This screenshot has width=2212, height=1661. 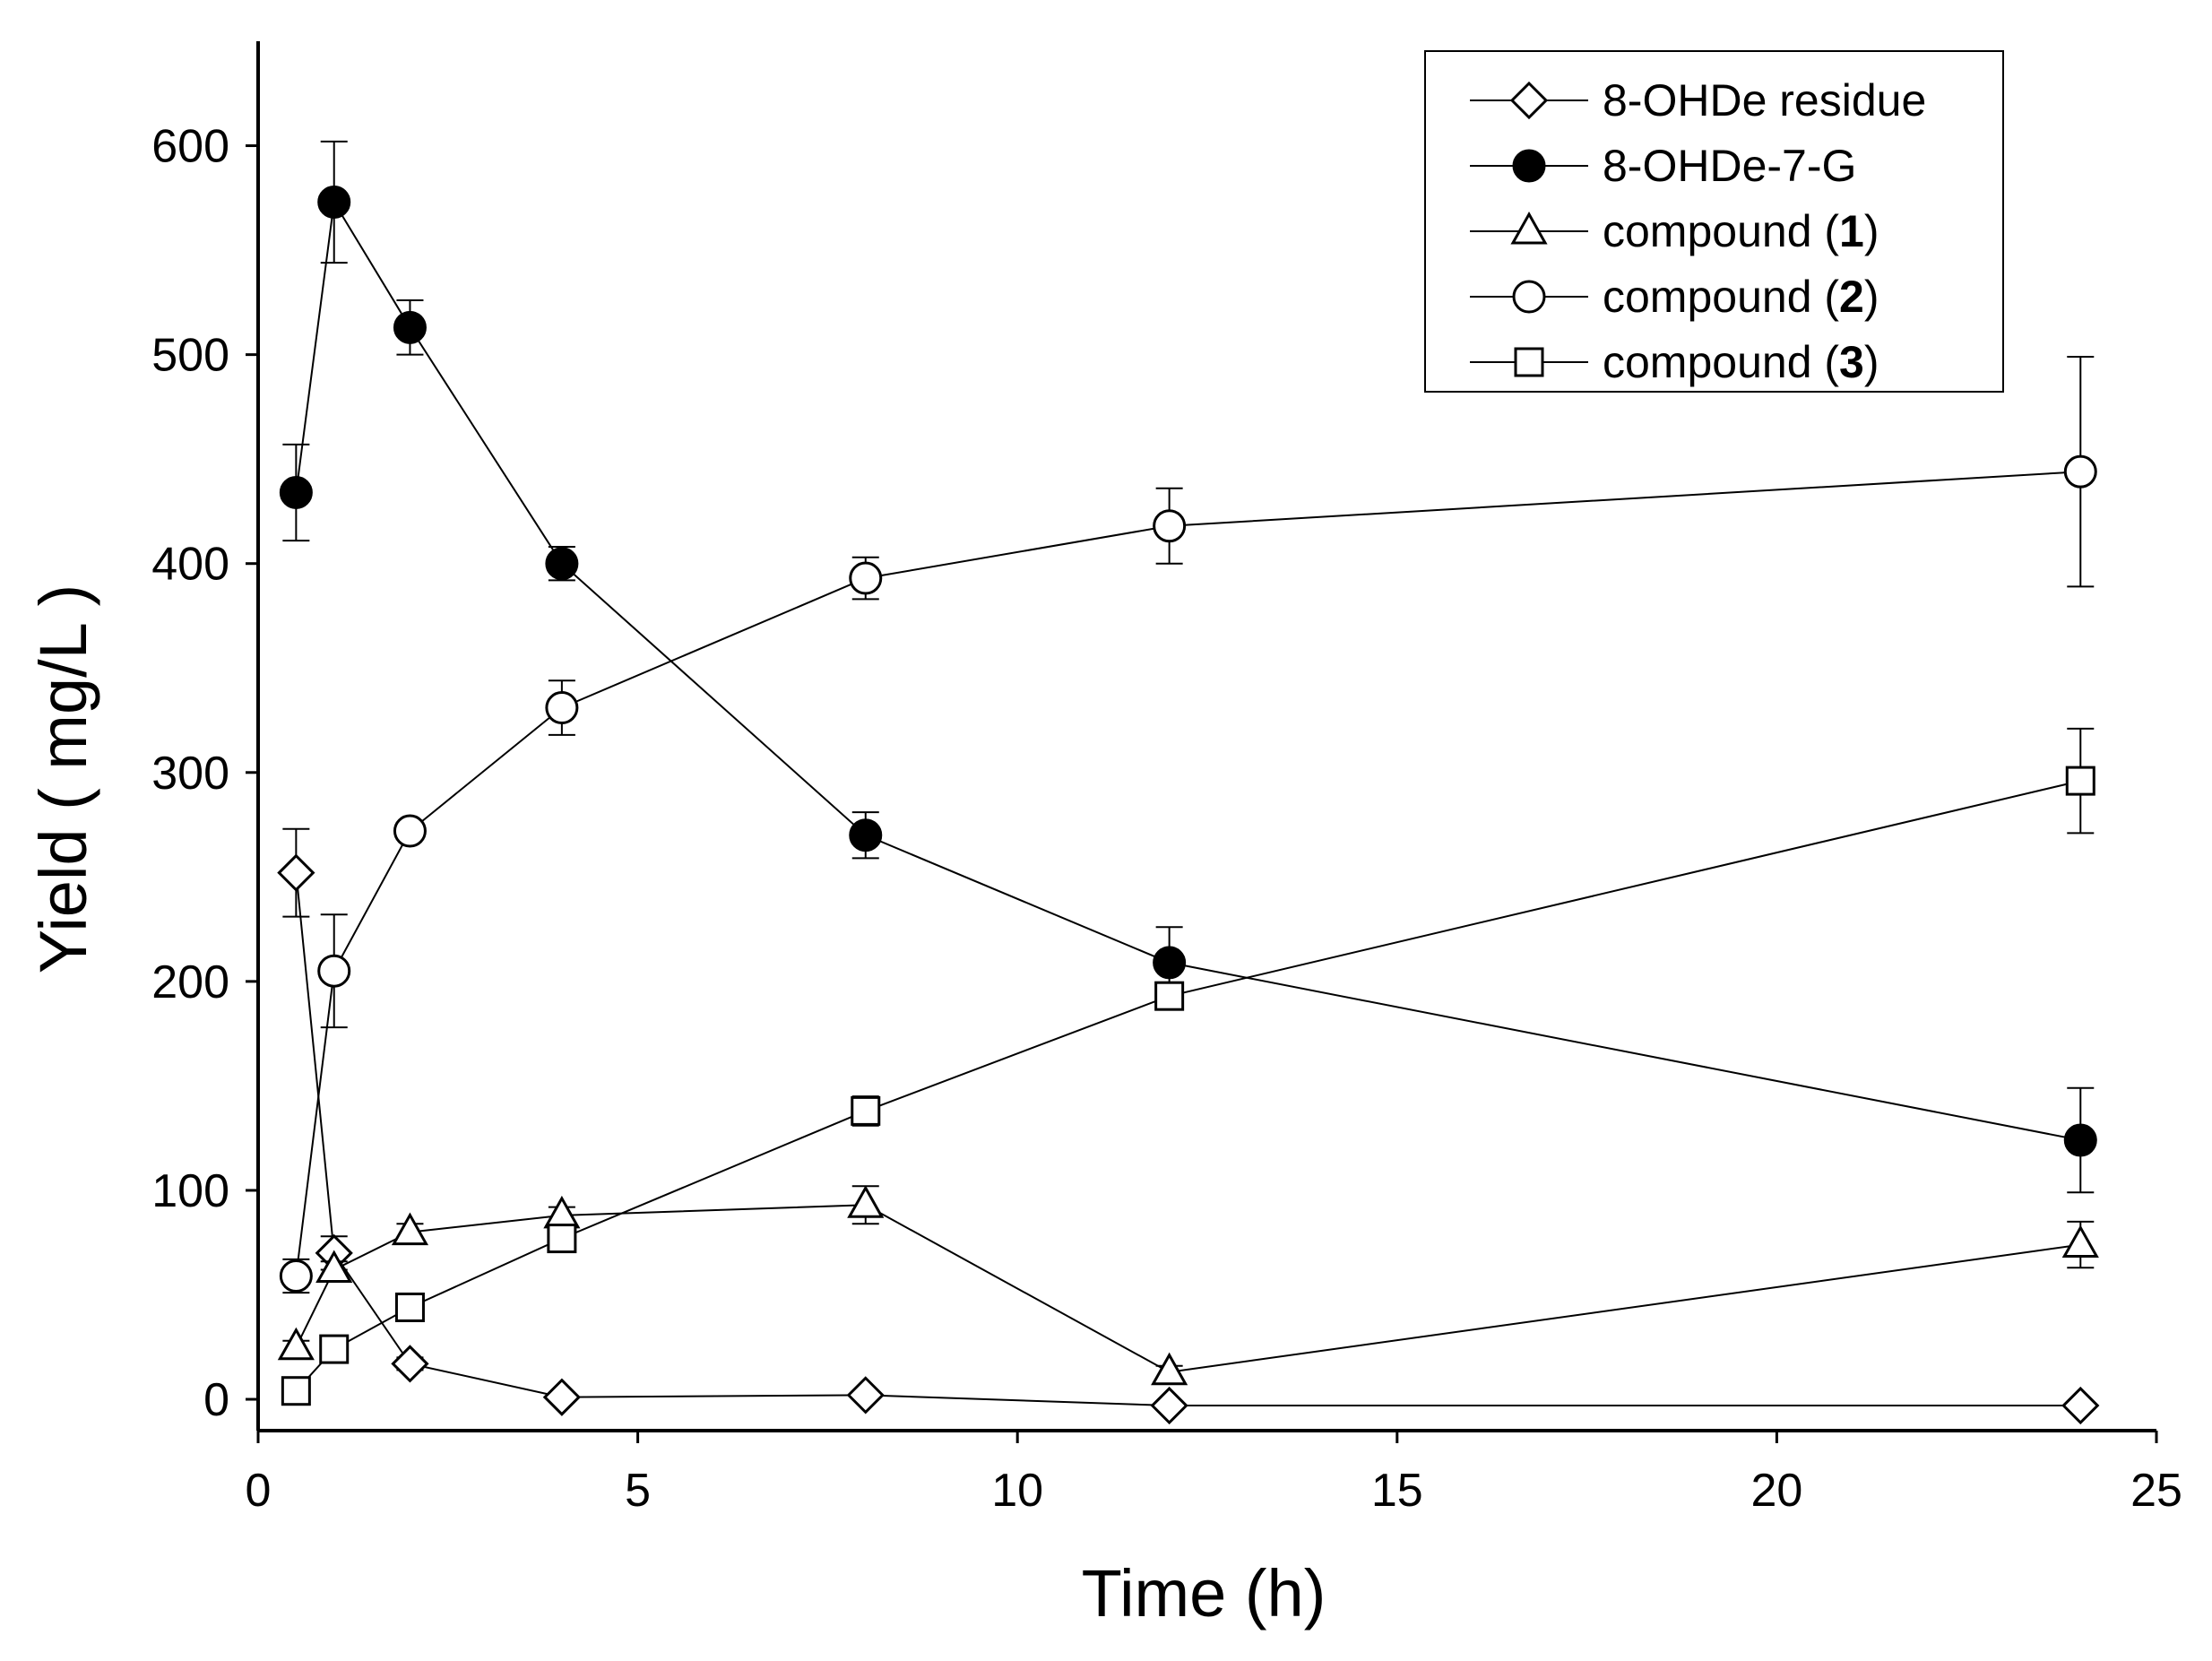 What do you see at coordinates (1871, 362) in the screenshot?
I see `legend-label-suffix-4: )` at bounding box center [1871, 362].